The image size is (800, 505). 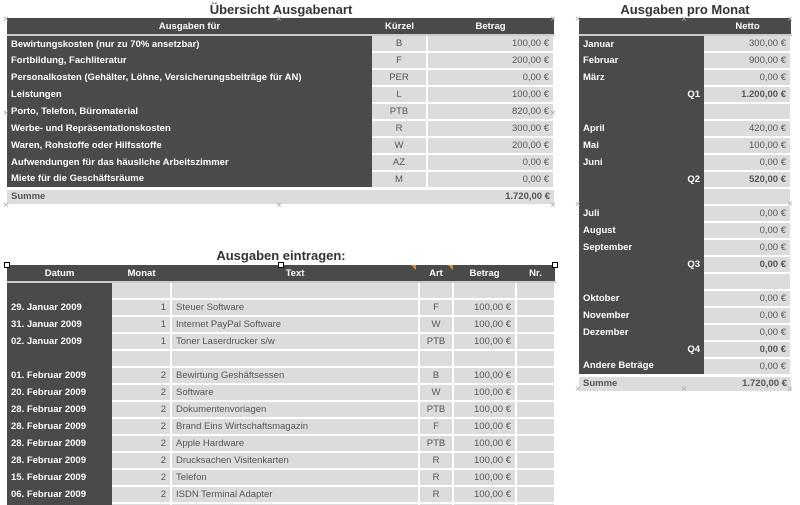 What do you see at coordinates (400, 61) in the screenshot?
I see `expense-code: F` at bounding box center [400, 61].